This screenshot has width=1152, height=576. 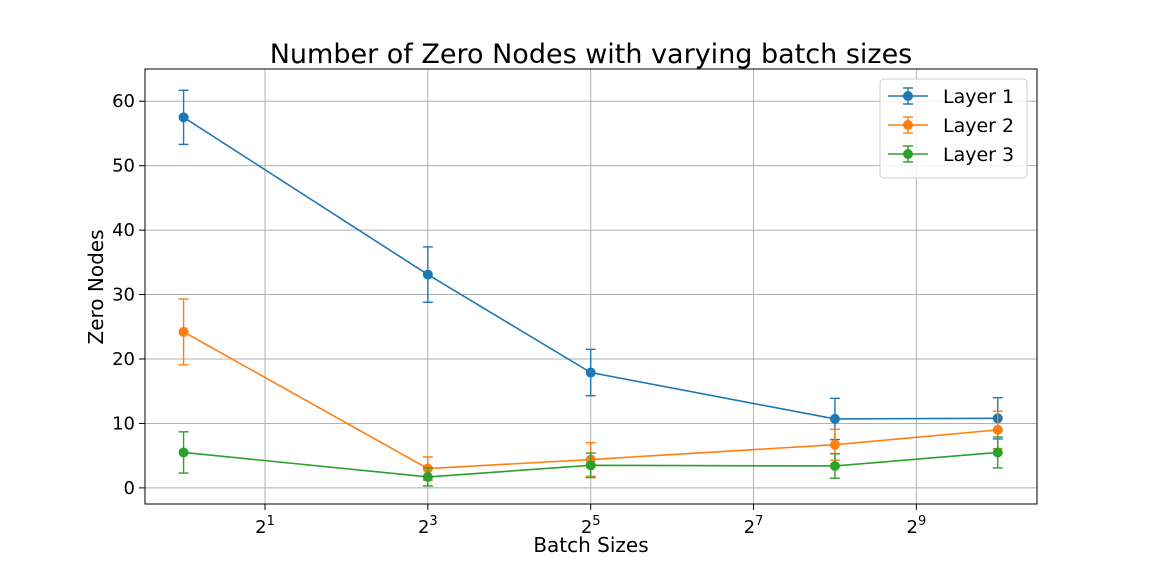 I want to click on x-tick-label: 25, so click(x=591, y=526).